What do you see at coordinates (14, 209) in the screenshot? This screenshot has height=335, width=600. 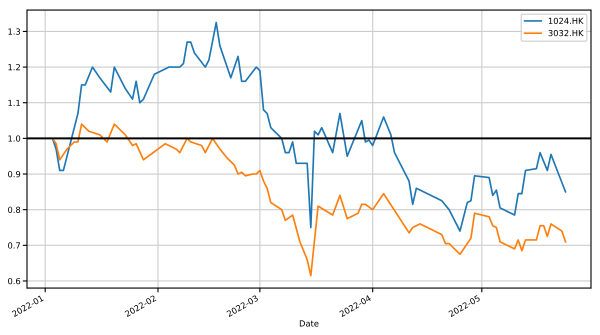 I see `y-tick-label: 0.8` at bounding box center [14, 209].